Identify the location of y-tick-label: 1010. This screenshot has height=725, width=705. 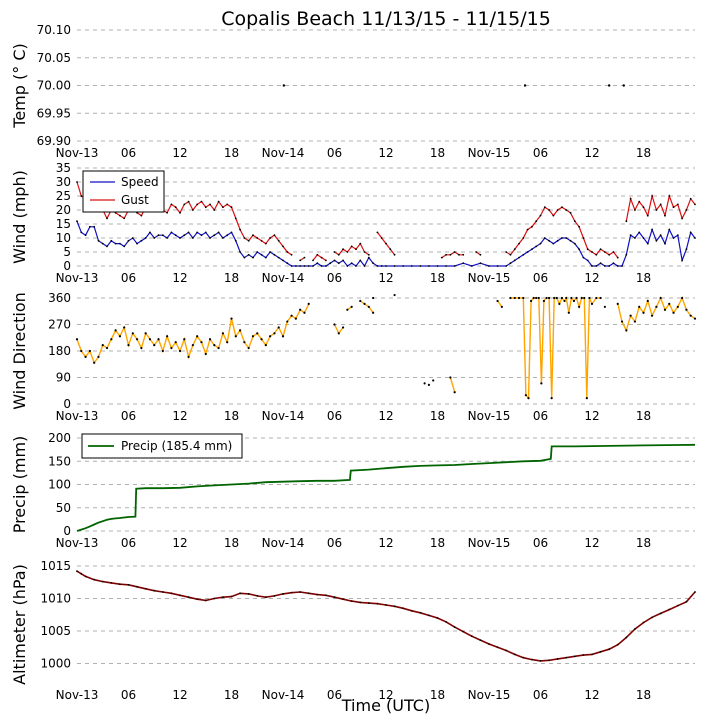
(55, 599).